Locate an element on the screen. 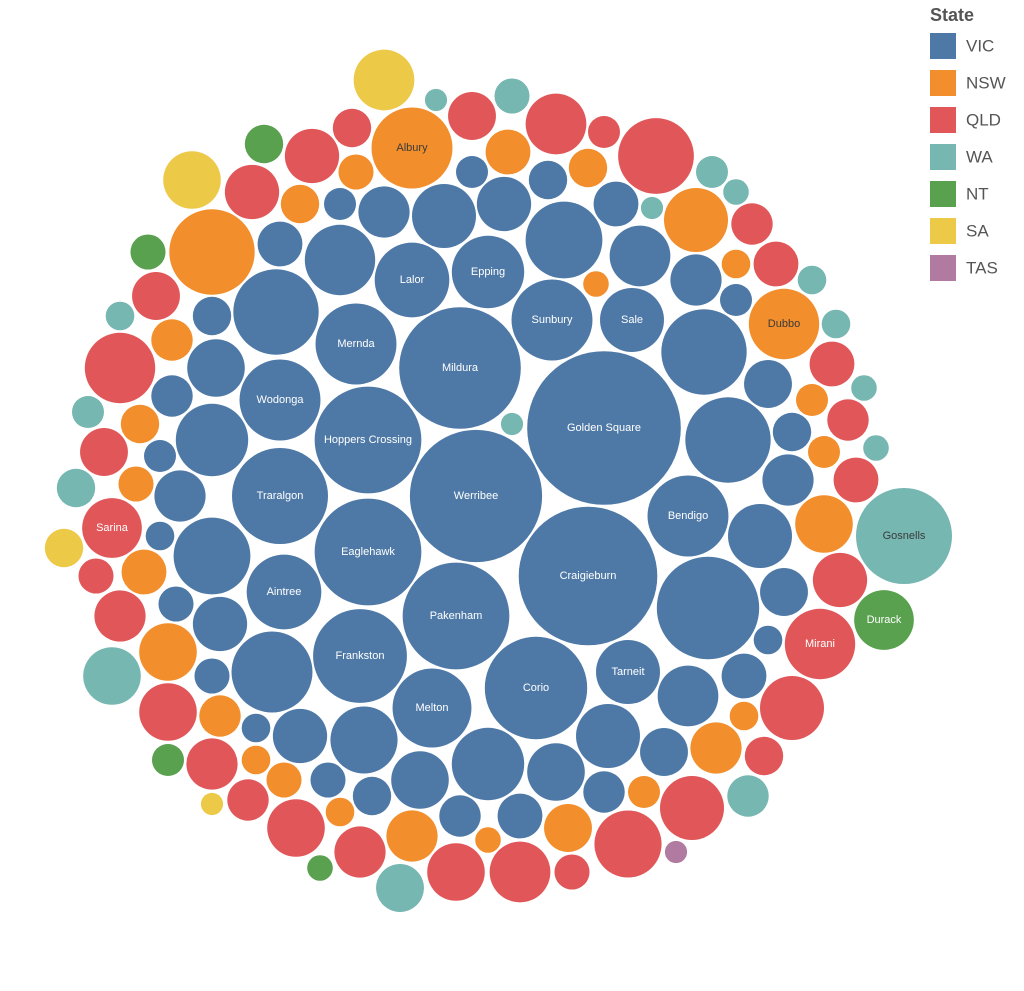  legend-label: NSW is located at coordinates (986, 82).